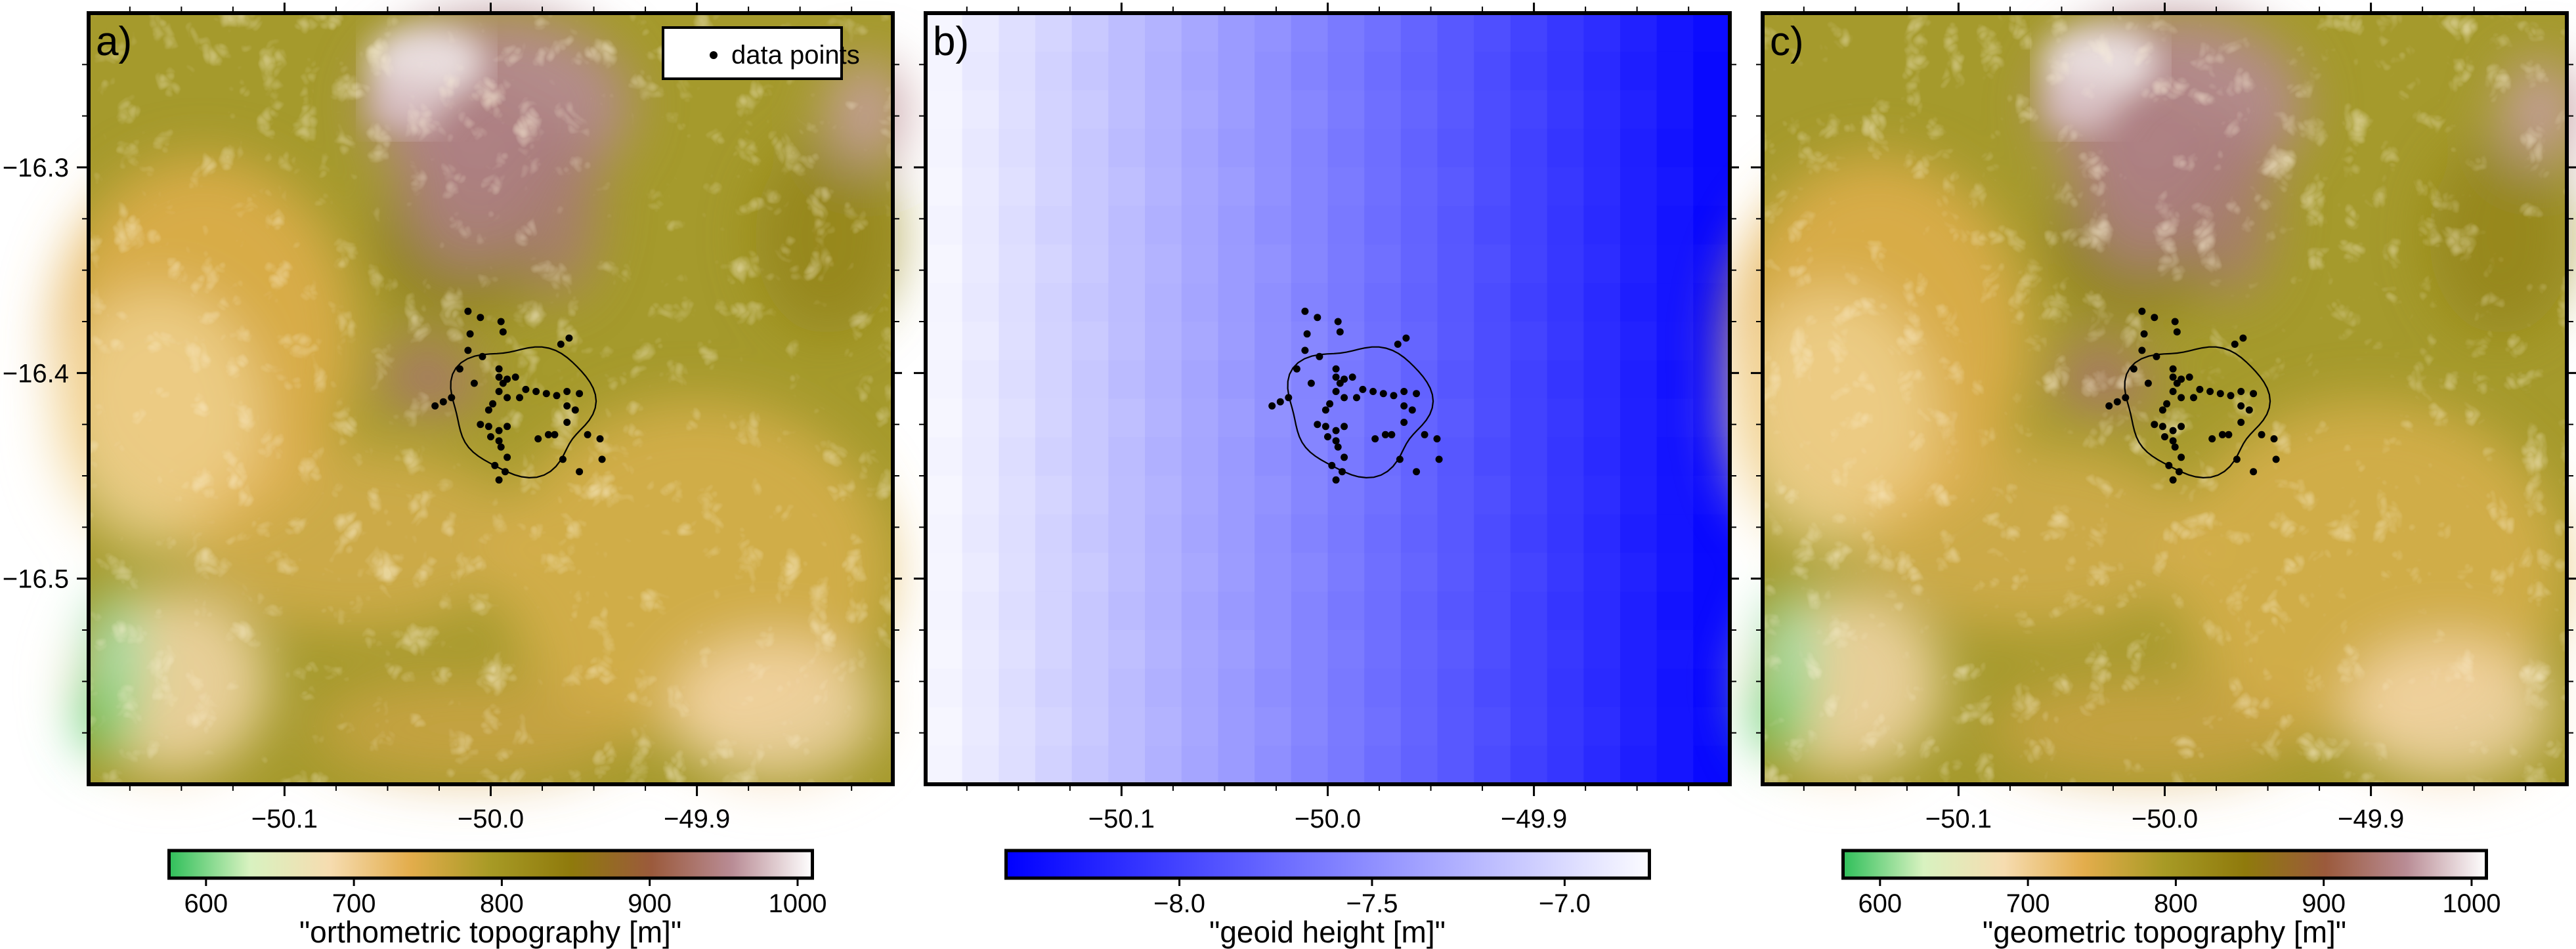  What do you see at coordinates (1327, 864) in the screenshot?
I see `colorbar-b` at bounding box center [1327, 864].